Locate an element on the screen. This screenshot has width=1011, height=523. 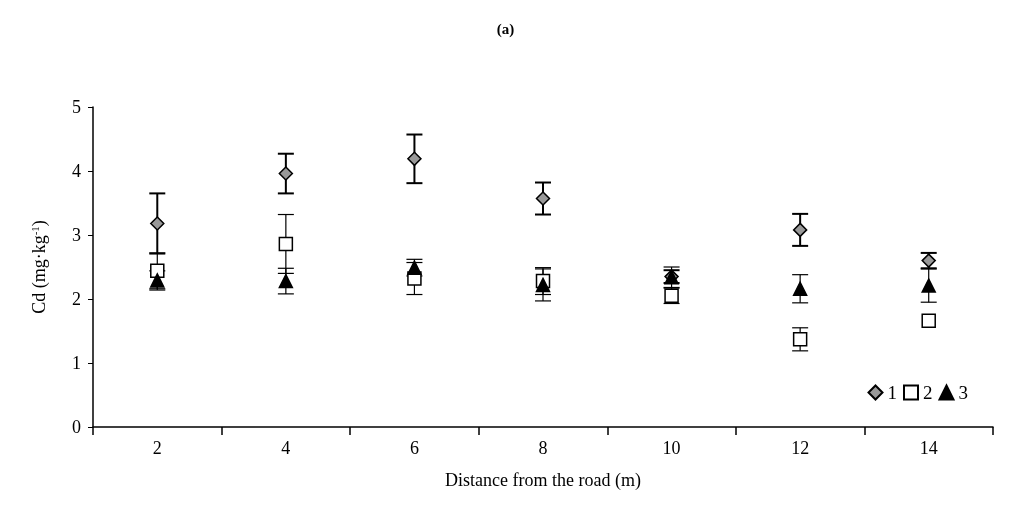
y-tick-label: 5 is located at coordinates (76, 107).